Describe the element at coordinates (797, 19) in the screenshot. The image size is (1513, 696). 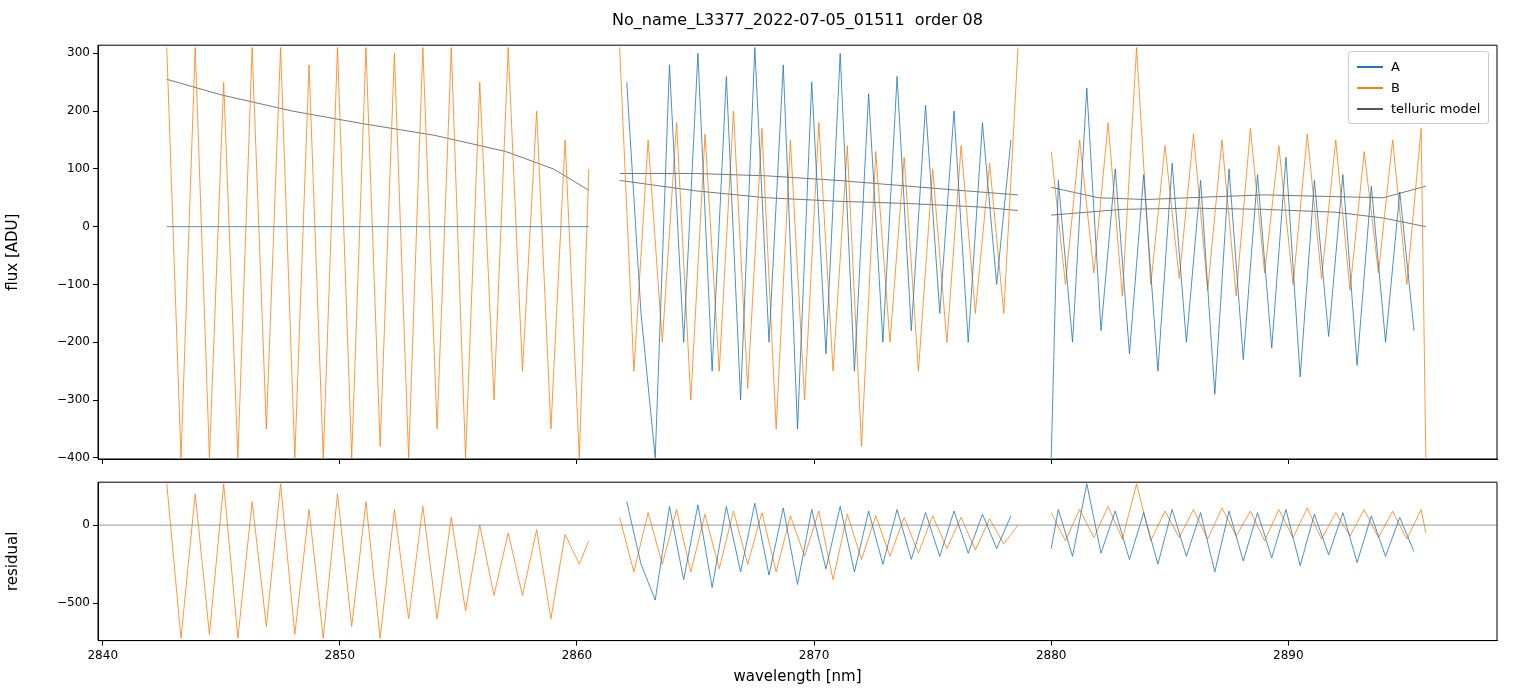
I see `chart-title: No_name_L3377_2022-07-05_01511 order 08` at that location.